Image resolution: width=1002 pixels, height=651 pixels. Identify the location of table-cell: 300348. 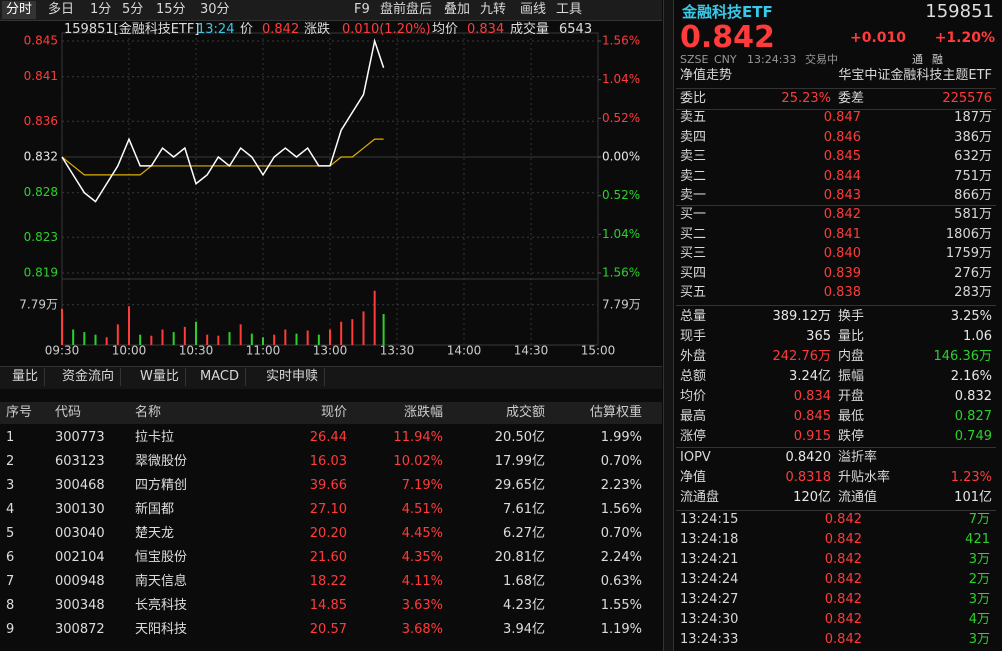
(80, 605).